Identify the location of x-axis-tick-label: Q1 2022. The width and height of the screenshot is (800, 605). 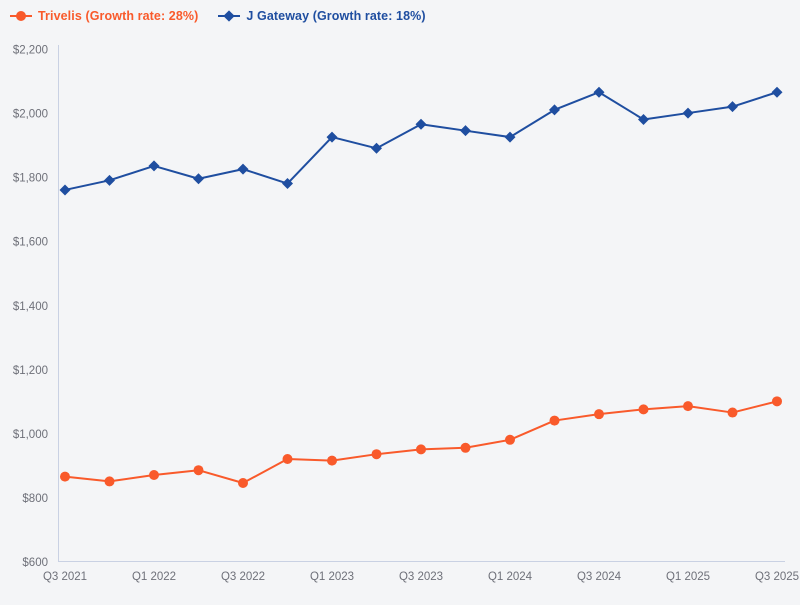
(154, 577).